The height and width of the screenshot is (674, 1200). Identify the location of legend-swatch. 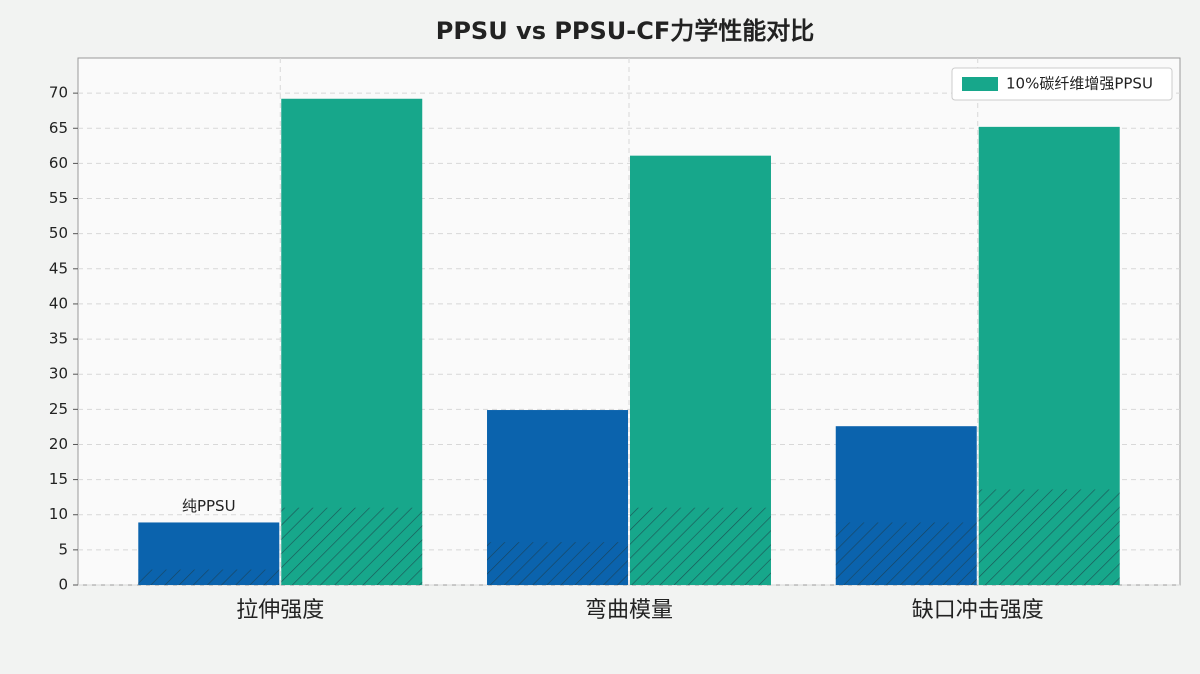
(980, 84).